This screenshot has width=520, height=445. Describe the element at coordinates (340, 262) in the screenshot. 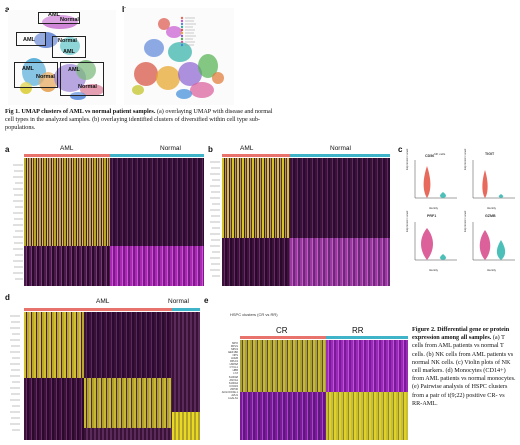

I see `heatmap-b-normal-high` at that location.